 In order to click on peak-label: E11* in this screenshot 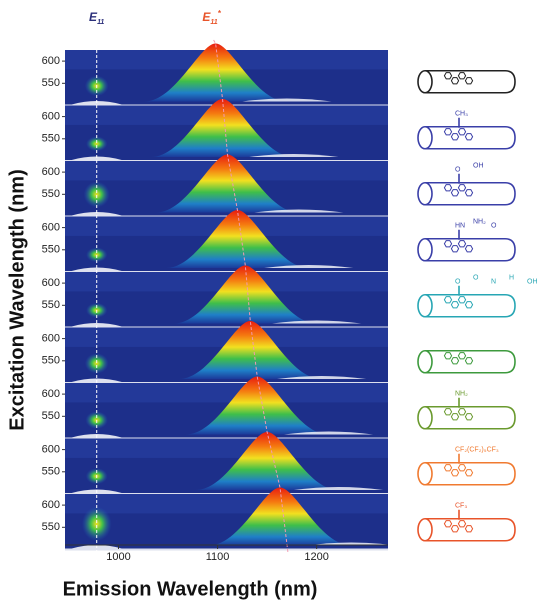, I will do `click(211, 17)`.